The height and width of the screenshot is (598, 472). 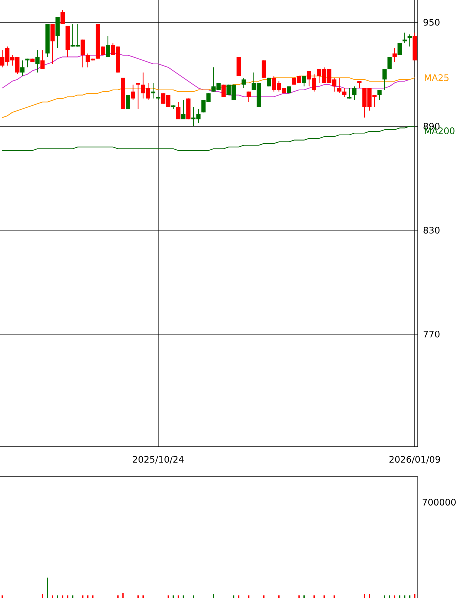 I want to click on series-label: MA200, so click(x=440, y=131).